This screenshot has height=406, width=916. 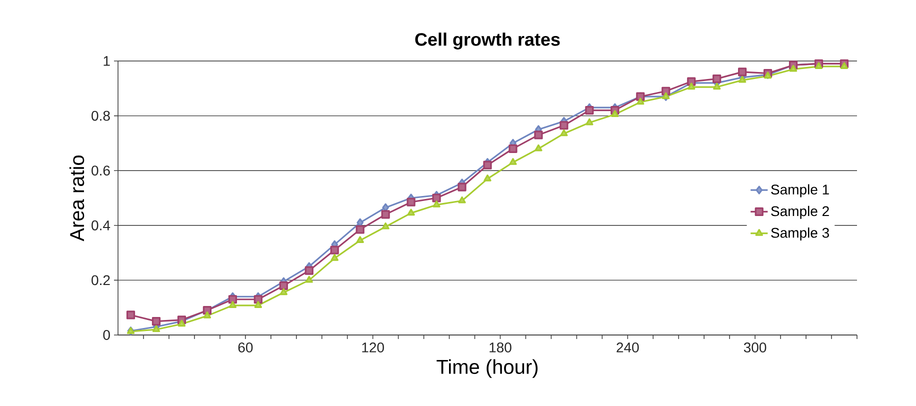 I want to click on y-tick-label: 0, so click(x=106, y=335).